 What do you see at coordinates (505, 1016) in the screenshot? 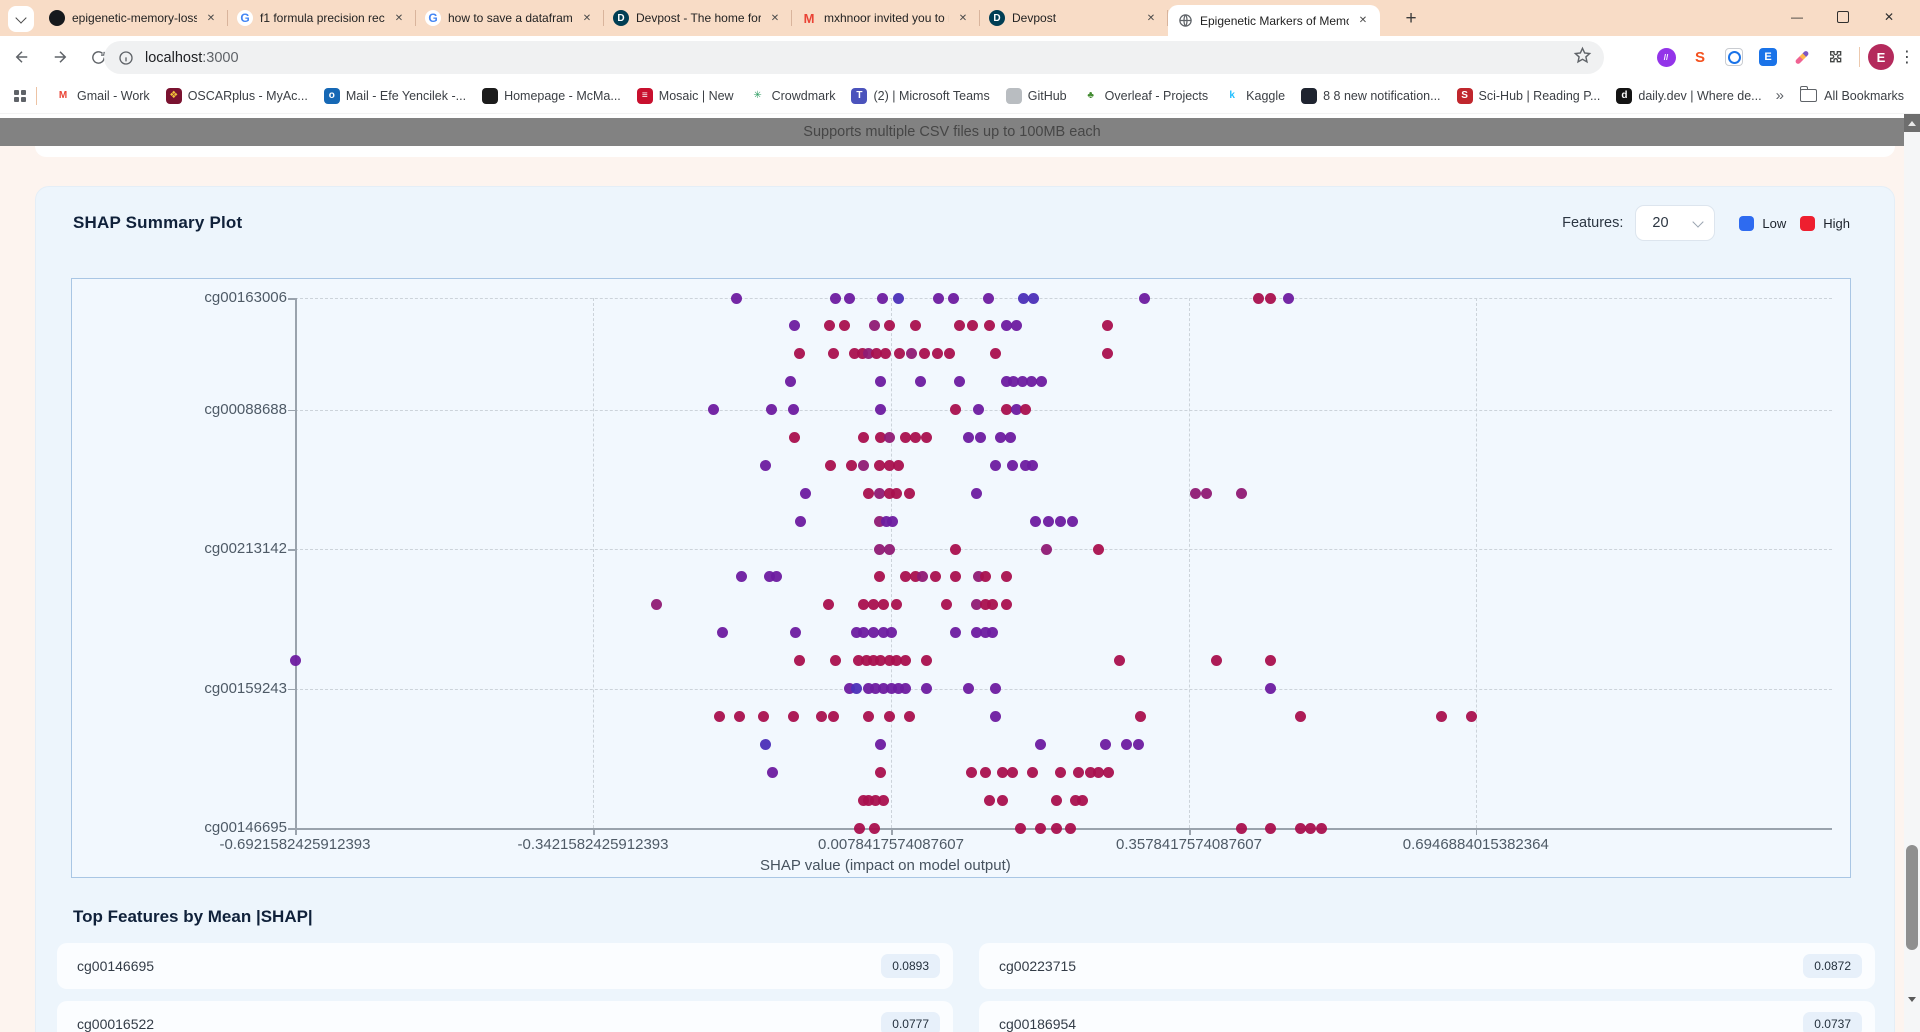
I see `feature-row: cg00016522 0.0777` at bounding box center [505, 1016].